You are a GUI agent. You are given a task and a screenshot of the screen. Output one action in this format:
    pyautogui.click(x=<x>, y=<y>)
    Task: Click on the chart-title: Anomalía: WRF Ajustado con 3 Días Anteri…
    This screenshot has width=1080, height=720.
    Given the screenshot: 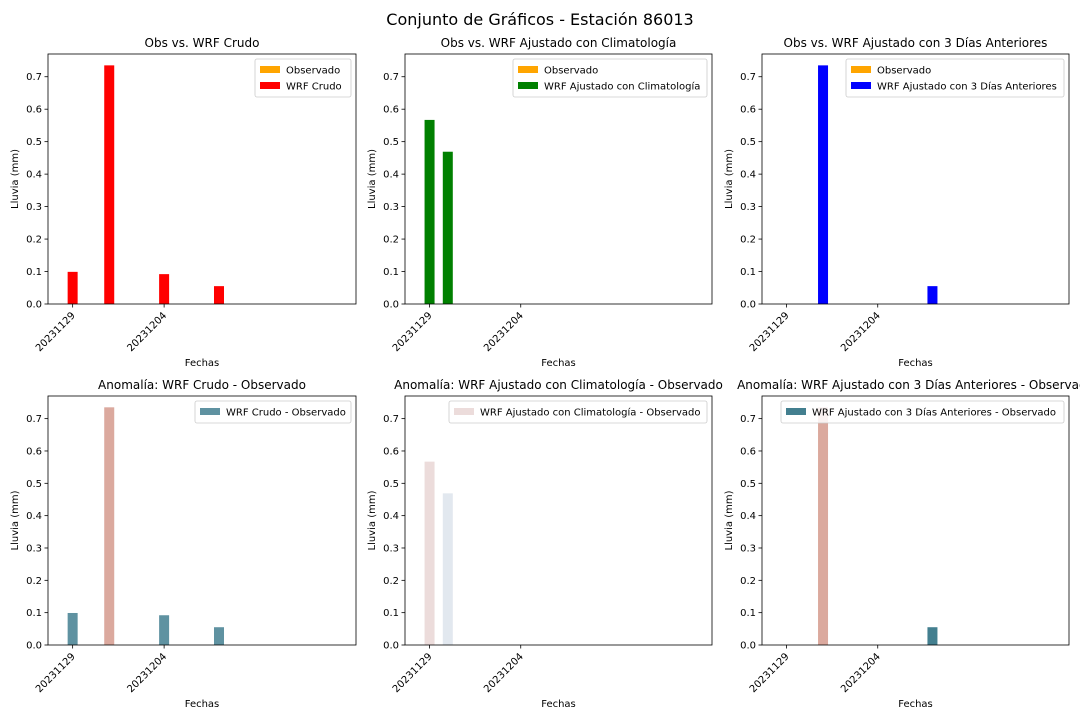 What is the action you would take?
    pyautogui.click(x=908, y=385)
    